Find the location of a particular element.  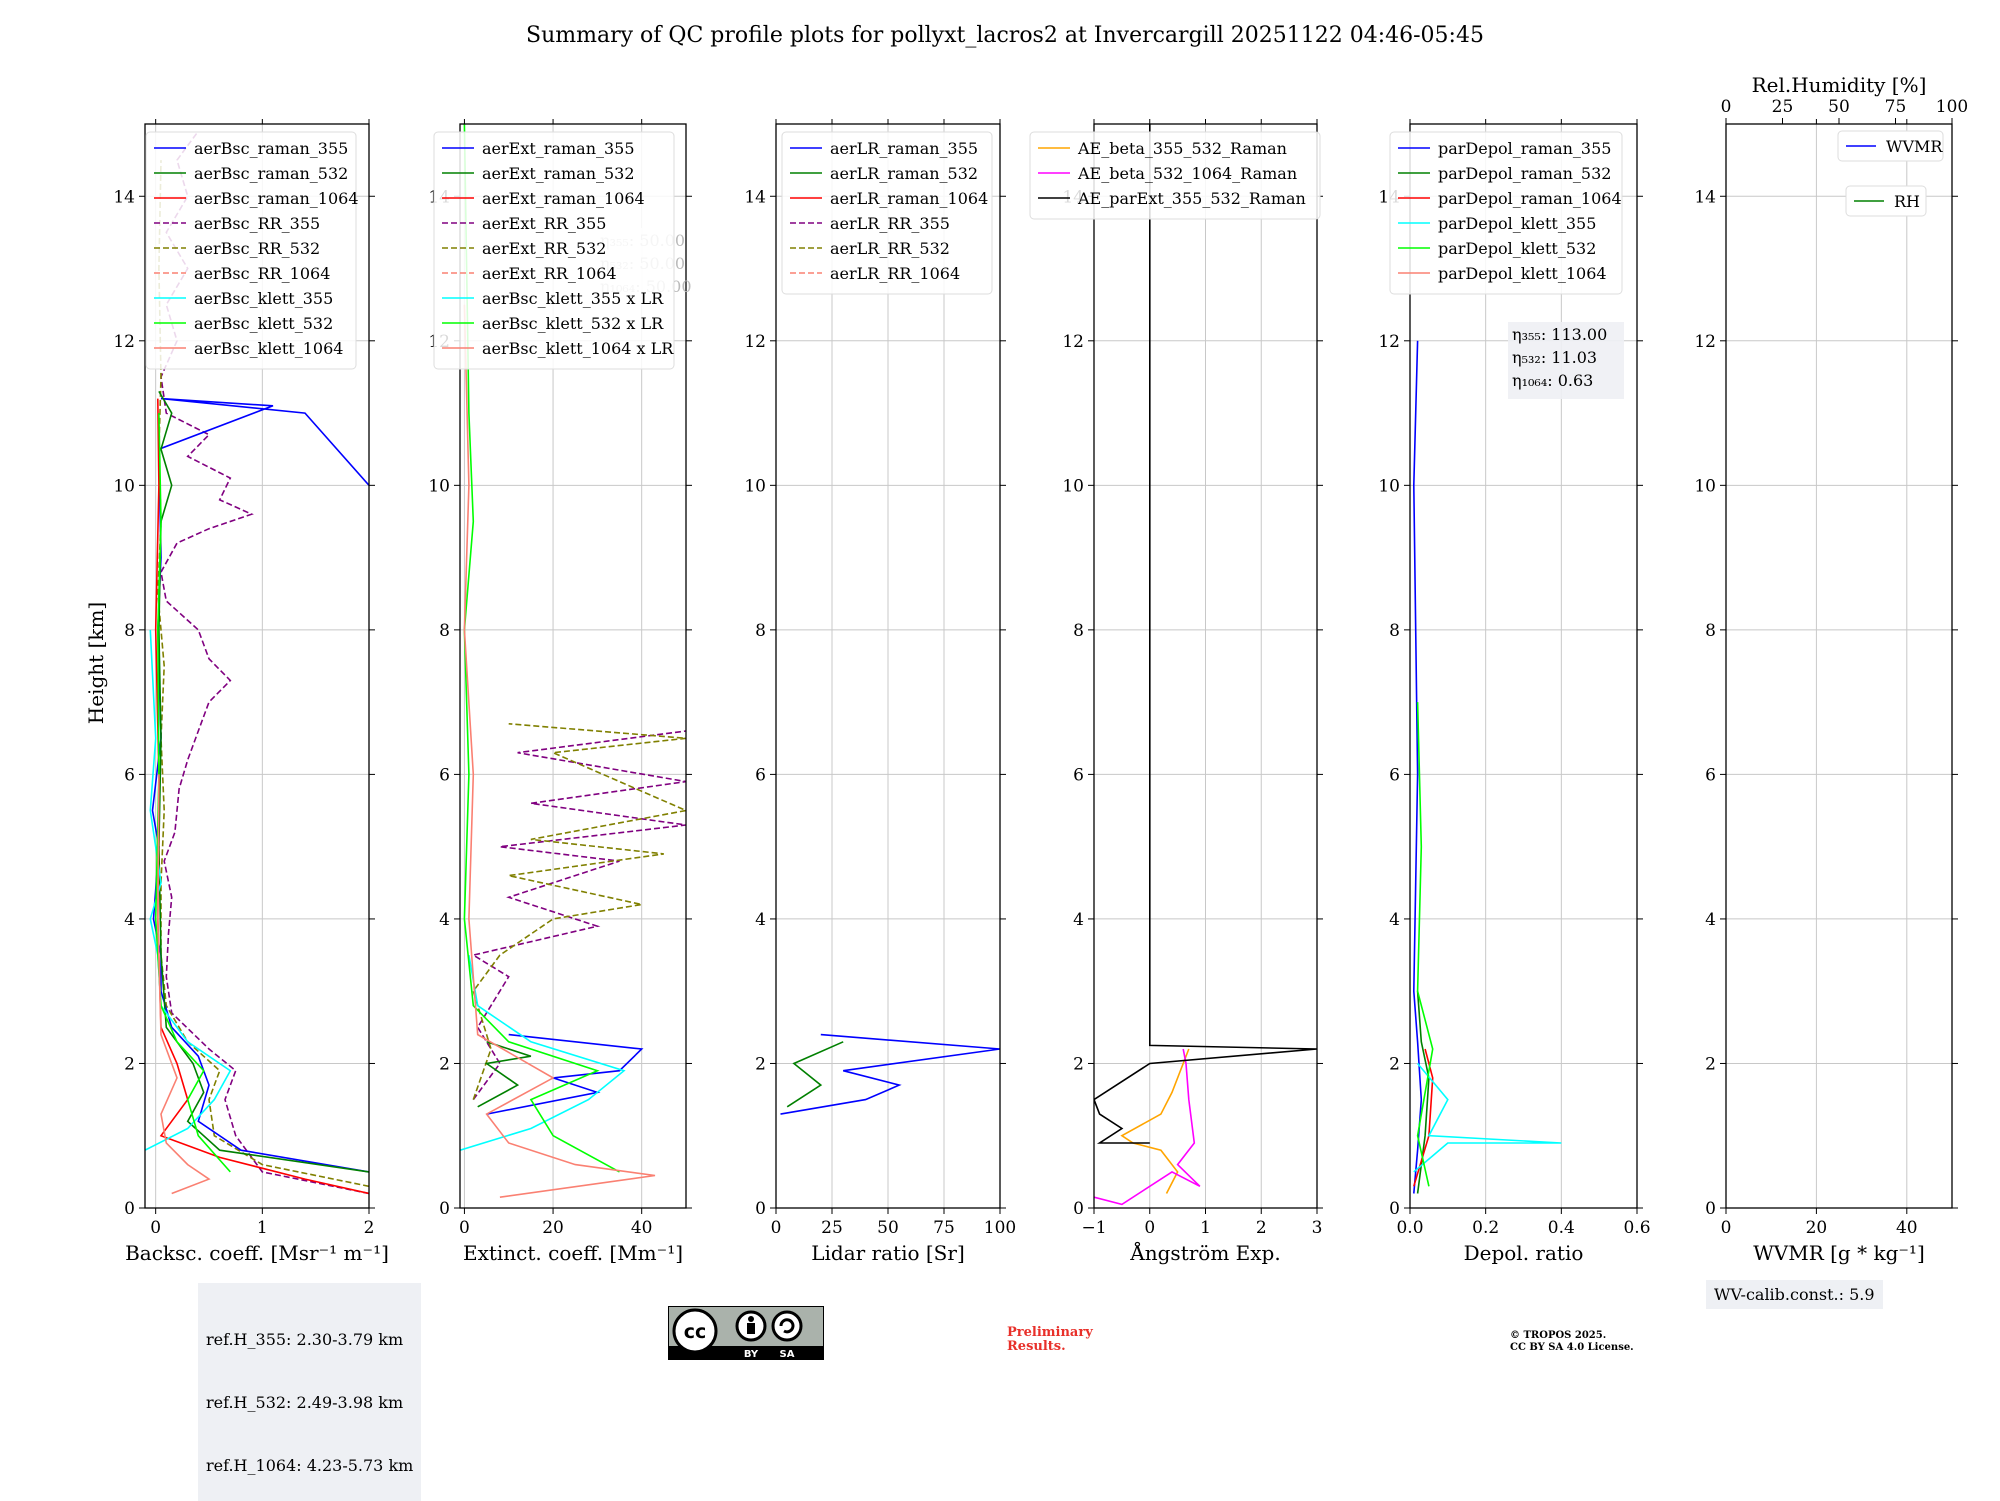

x-axis-label: Lidar ratio [Sr] is located at coordinates (888, 1253).